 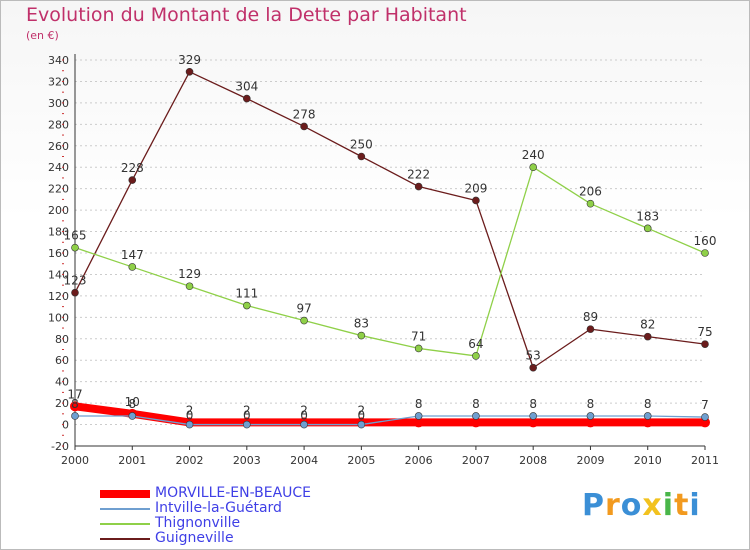 What do you see at coordinates (190, 460) in the screenshot?
I see `x-tick-label: 2002` at bounding box center [190, 460].